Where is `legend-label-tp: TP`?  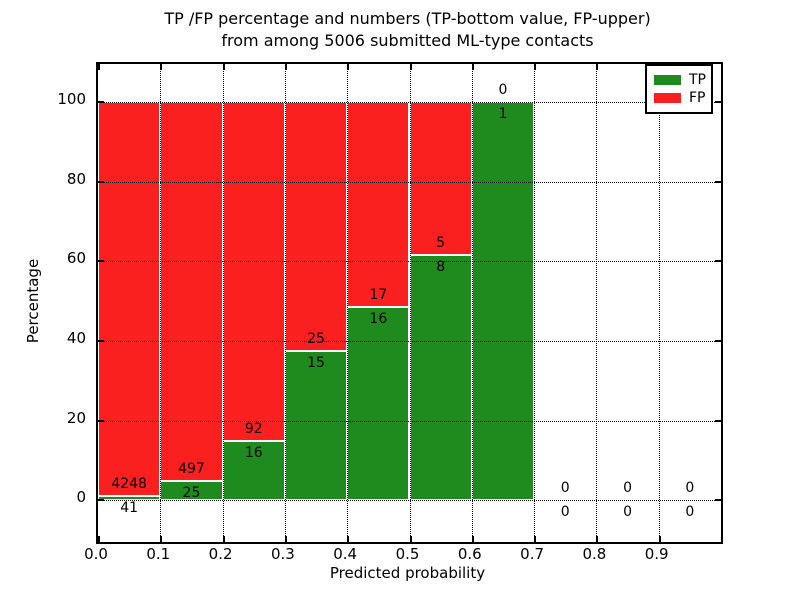
legend-label-tp: TP is located at coordinates (697, 80).